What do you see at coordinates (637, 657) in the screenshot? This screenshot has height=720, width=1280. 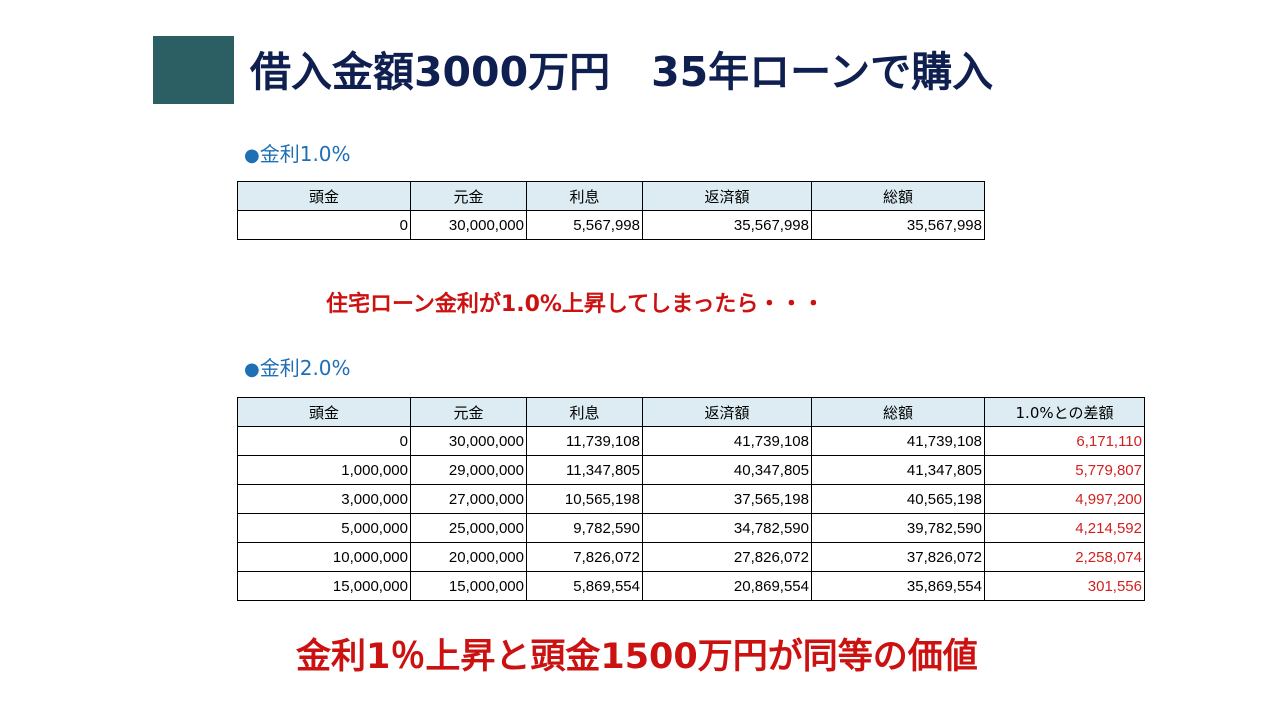 I see `conclusion-text: 金利1％上昇と頭金1500万円が同等の価値` at bounding box center [637, 657].